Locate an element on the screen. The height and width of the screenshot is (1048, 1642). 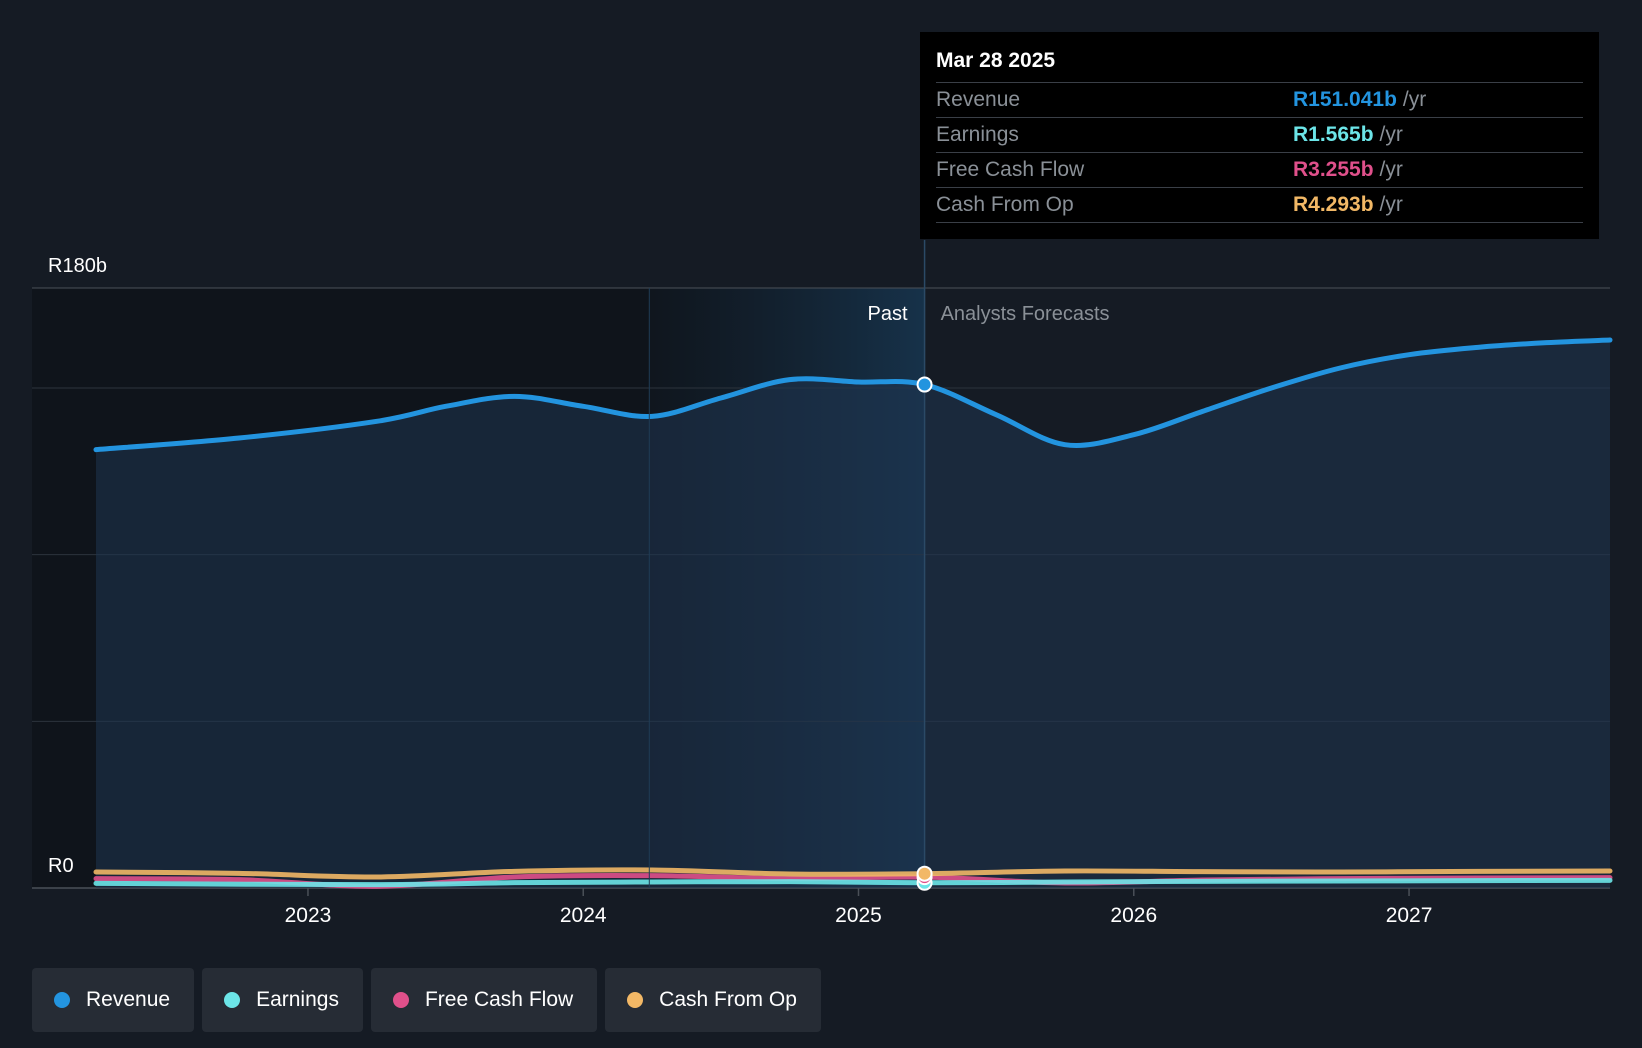
tooltip-label: Revenue is located at coordinates (978, 99).